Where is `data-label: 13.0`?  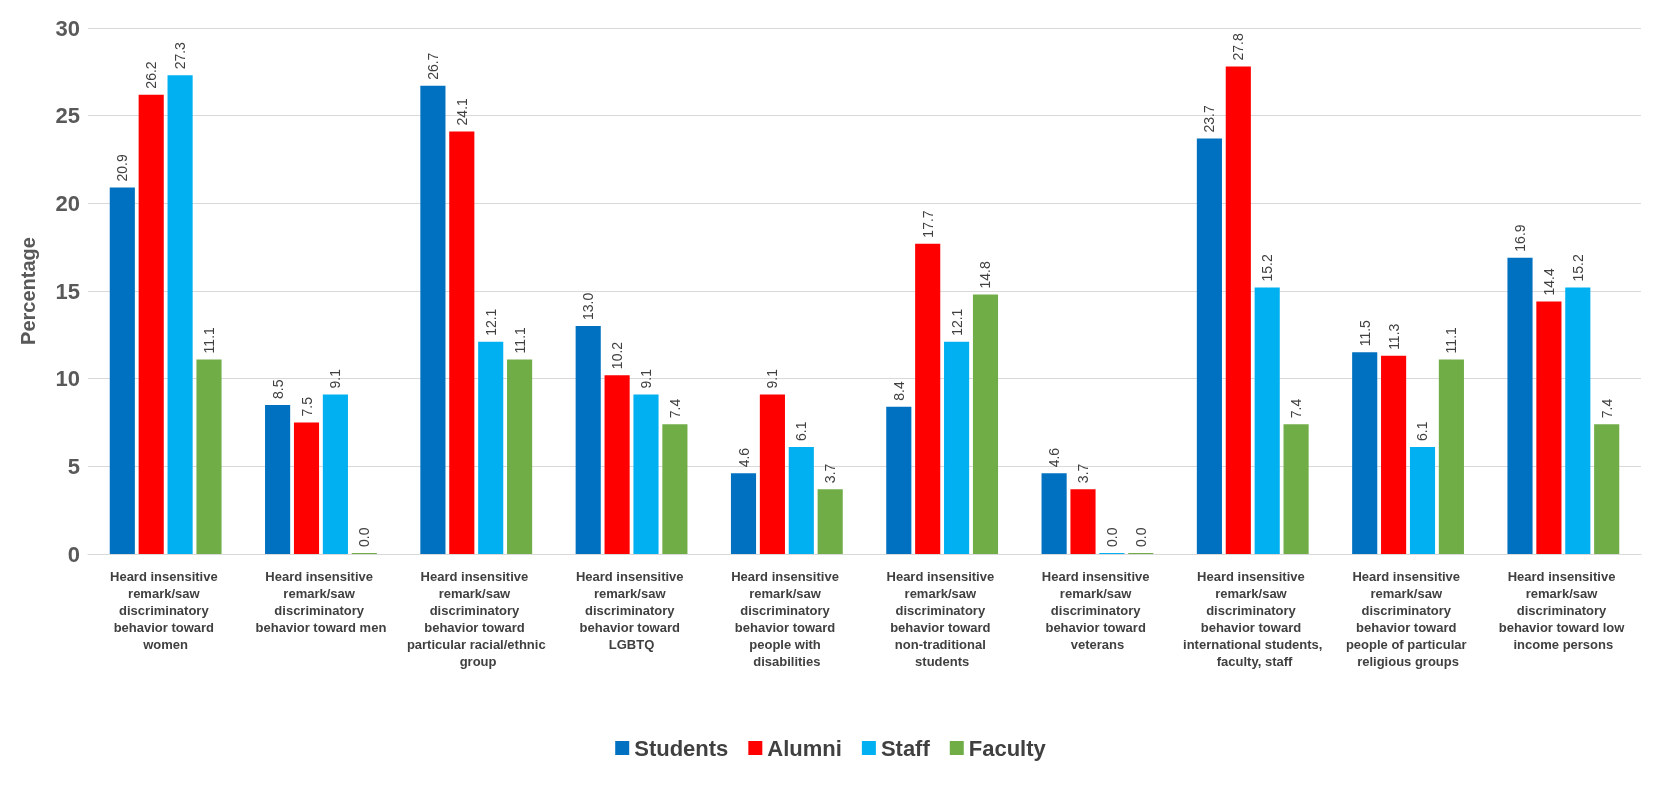 data-label: 13.0 is located at coordinates (588, 306).